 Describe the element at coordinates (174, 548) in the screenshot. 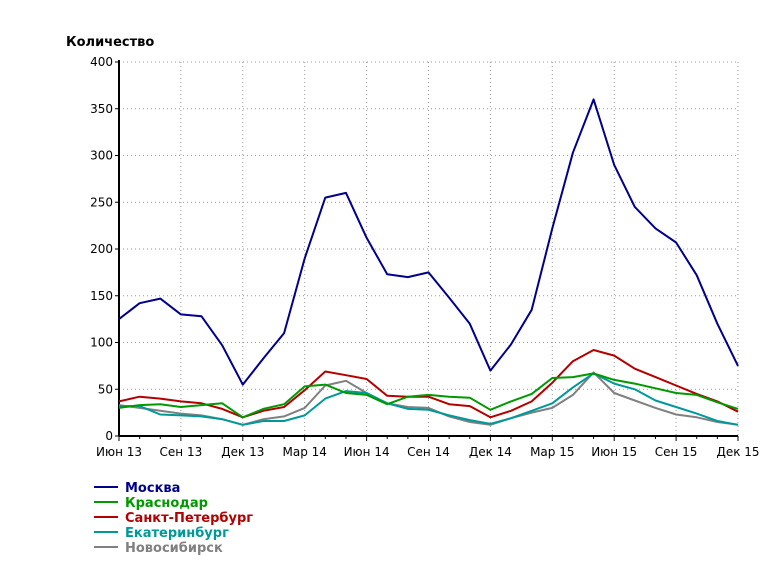

I see `legend-label: Новосибирск` at that location.